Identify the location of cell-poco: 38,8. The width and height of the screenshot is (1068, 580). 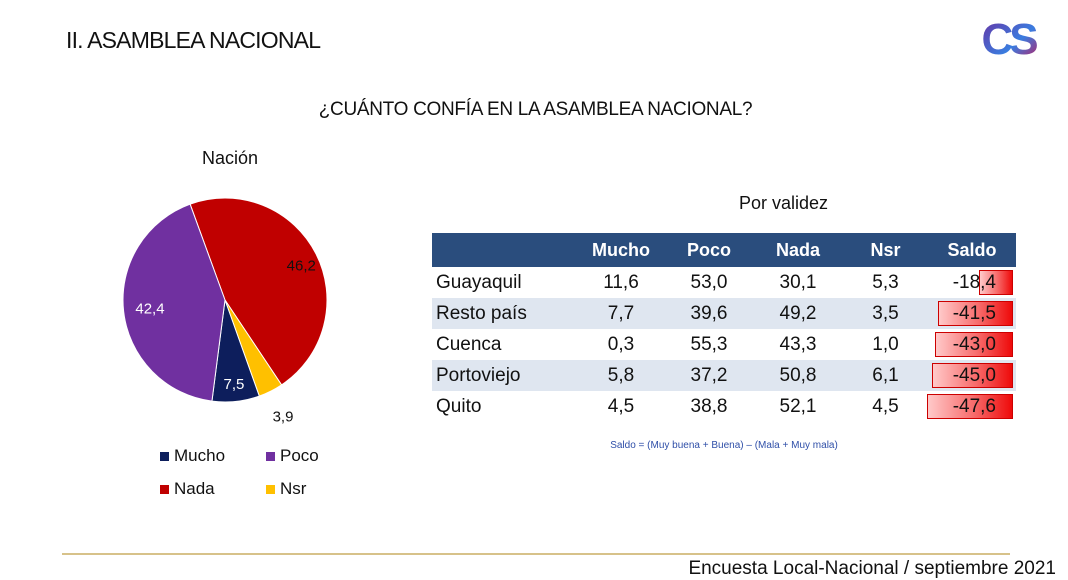
(709, 406).